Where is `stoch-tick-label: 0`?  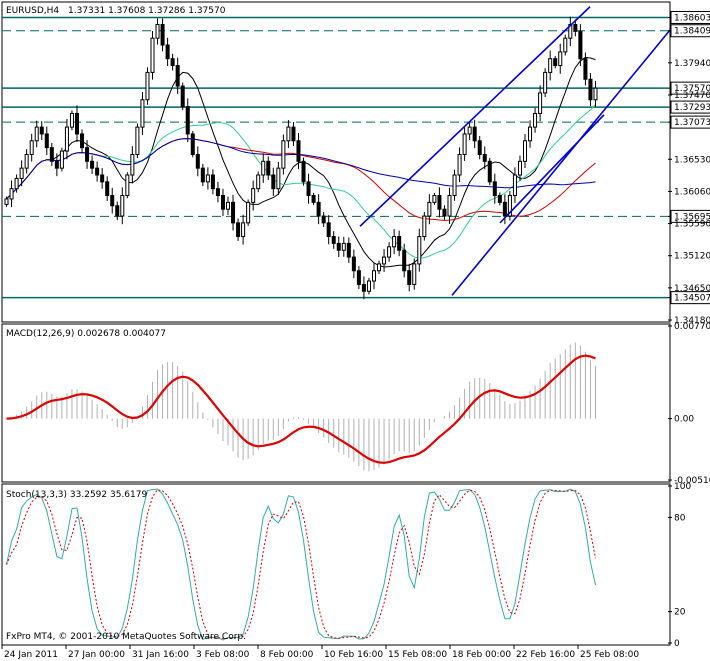 stoch-tick-label: 0 is located at coordinates (677, 644).